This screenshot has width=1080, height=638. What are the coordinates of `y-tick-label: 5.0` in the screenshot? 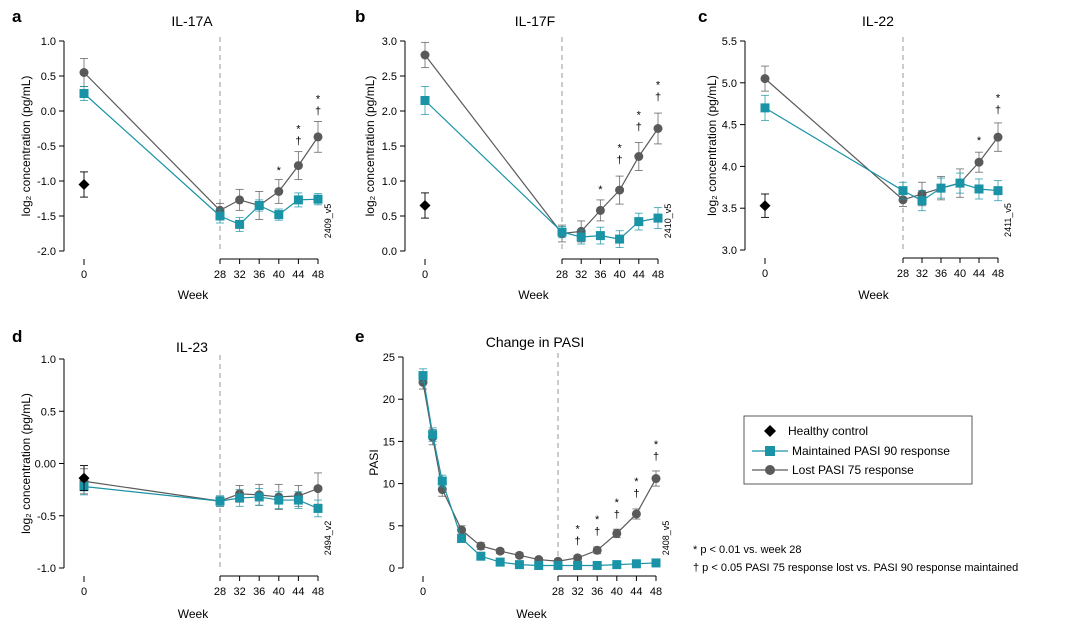 It's located at (729, 84).